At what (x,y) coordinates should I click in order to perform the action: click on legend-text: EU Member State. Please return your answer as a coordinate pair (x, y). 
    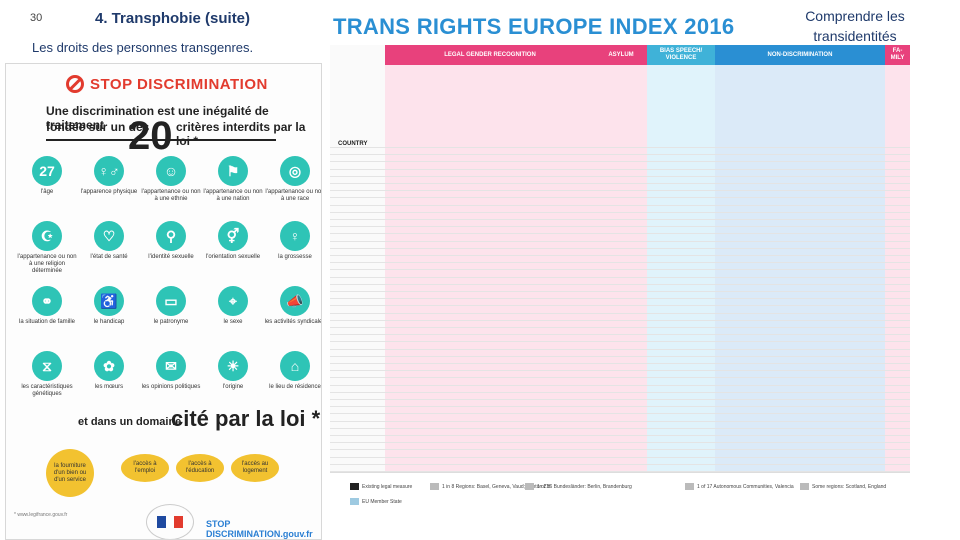
    Looking at the image, I should click on (382, 501).